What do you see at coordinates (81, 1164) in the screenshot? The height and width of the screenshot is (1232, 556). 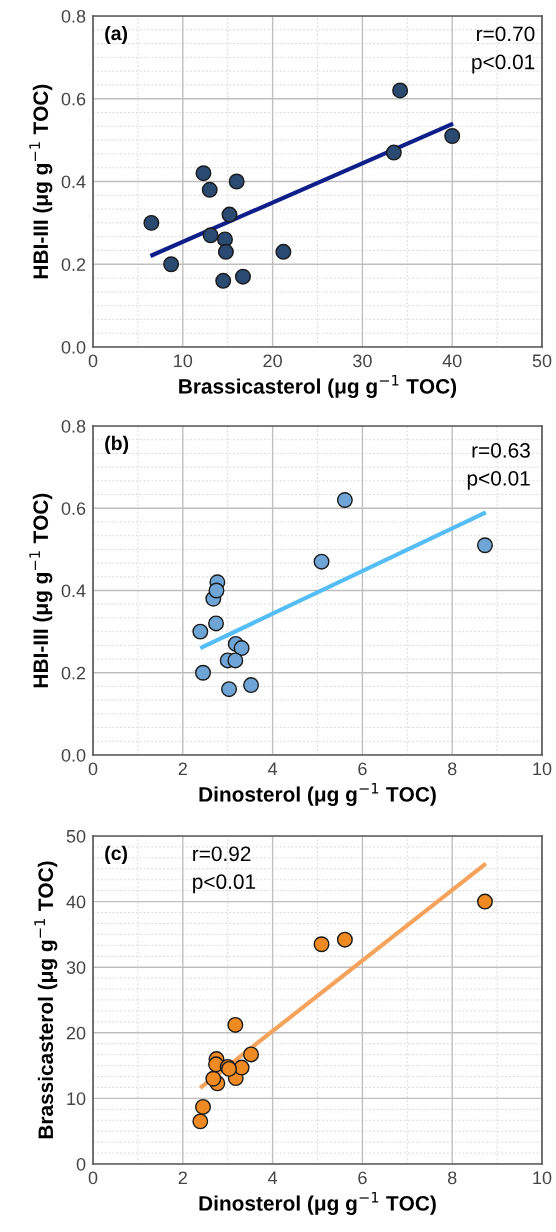 I see `y-tick-label: 0` at bounding box center [81, 1164].